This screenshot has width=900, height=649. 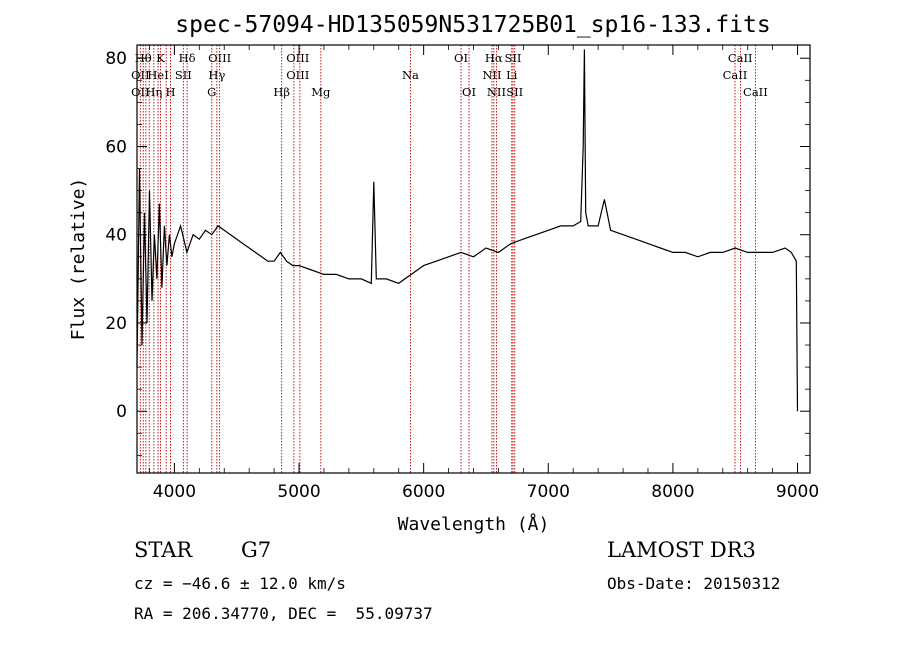 I want to click on line-label: Mg, so click(x=321, y=92).